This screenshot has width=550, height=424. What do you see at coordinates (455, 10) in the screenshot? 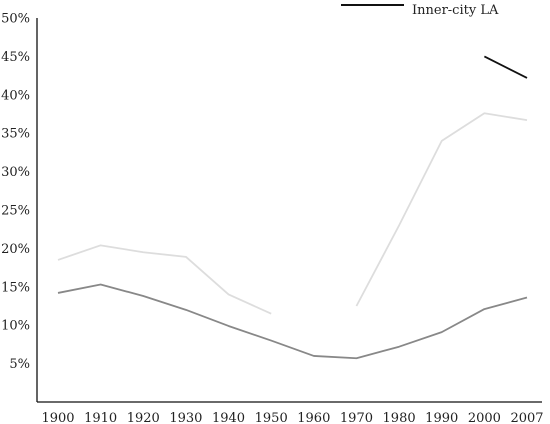
I see `legend-label: Inner-city LA` at bounding box center [455, 10].